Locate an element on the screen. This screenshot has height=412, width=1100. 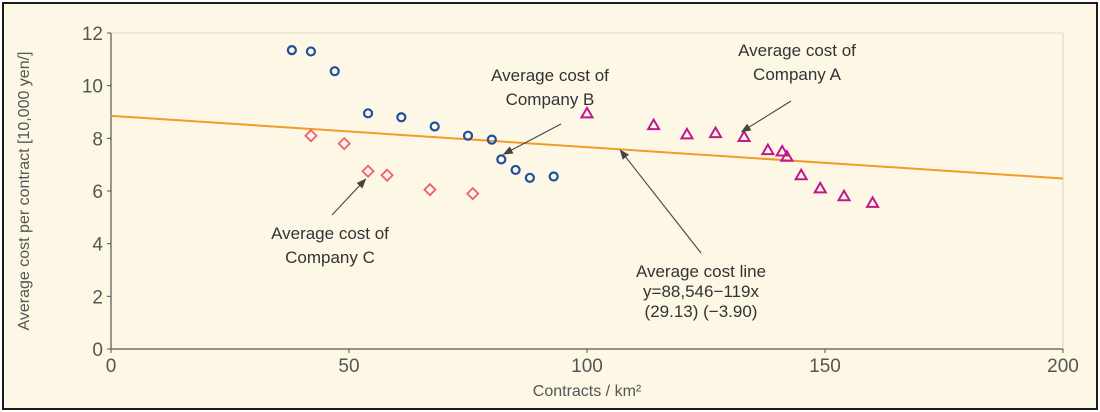
annotation-text: Average cost of Company C is located at coordinates (330, 245).